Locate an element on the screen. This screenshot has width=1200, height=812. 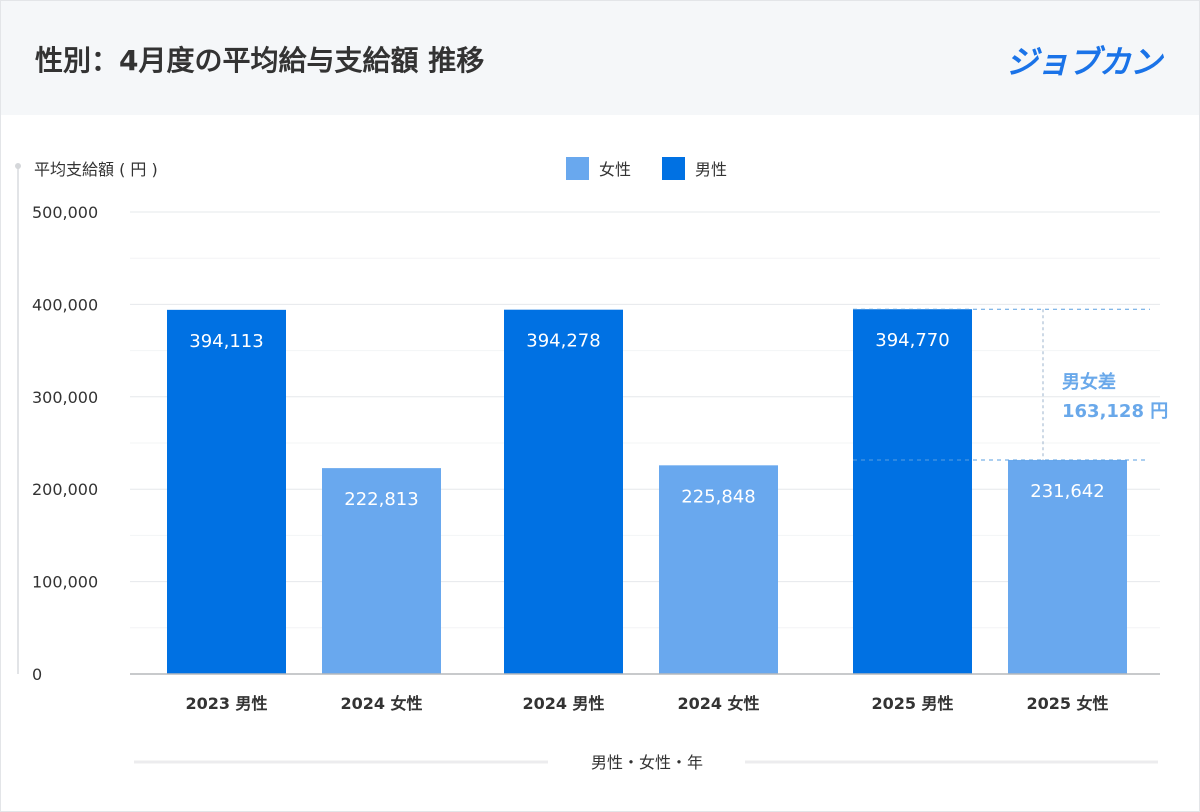
x-tick-label: 2025 男性 is located at coordinates (912, 703).